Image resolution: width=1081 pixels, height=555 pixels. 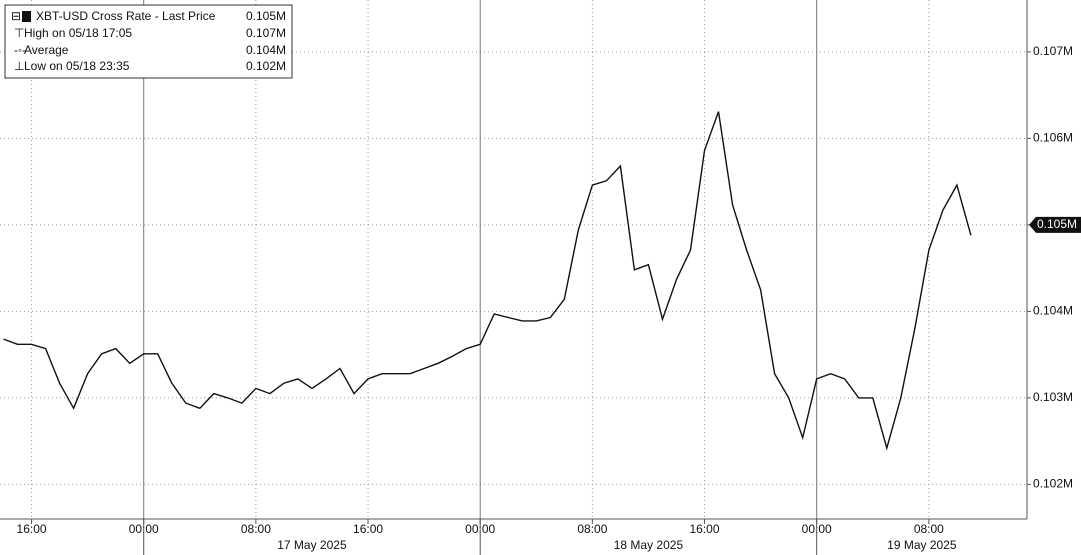 What do you see at coordinates (1053, 138) in the screenshot?
I see `y-tick-label: 0.106M` at bounding box center [1053, 138].